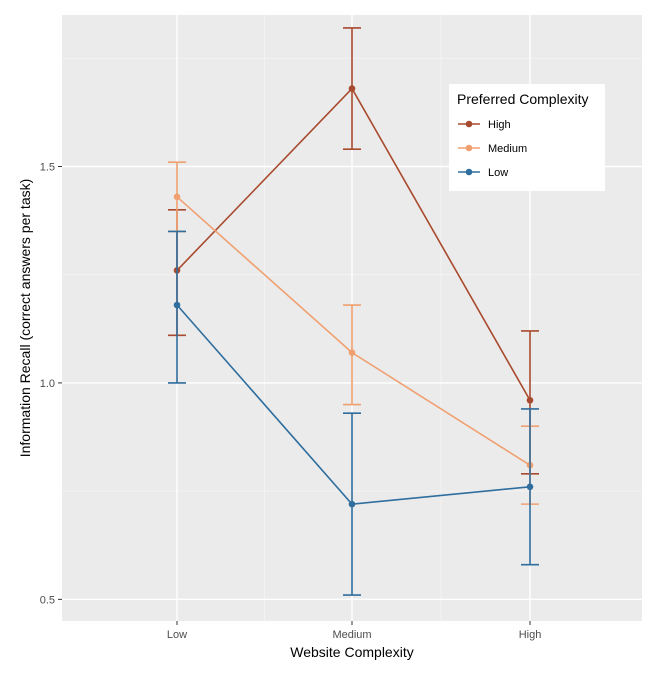 Image resolution: width=664 pixels, height=678 pixels. What do you see at coordinates (507, 149) in the screenshot?
I see `legend-label-medium: Medium` at bounding box center [507, 149].